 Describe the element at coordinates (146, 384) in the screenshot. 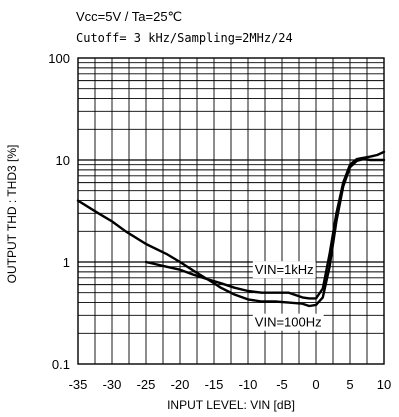

I see `x-tick-label: -25` at that location.